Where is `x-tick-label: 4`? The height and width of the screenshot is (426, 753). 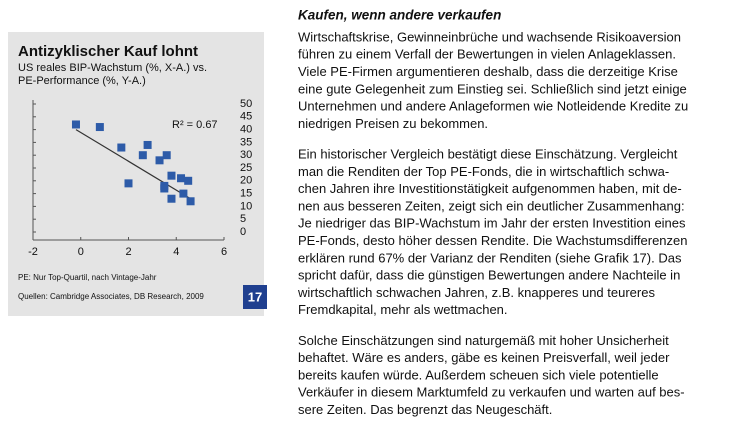 x-tick-label: 4 is located at coordinates (176, 252).